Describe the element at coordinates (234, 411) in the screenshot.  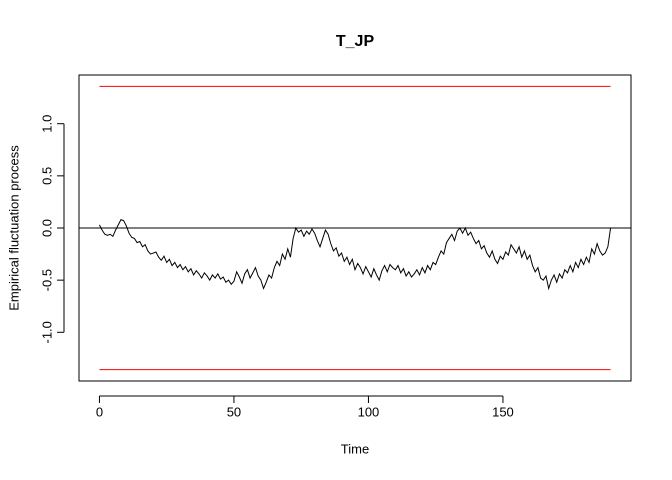
I see `x-tick-label: 50` at that location.